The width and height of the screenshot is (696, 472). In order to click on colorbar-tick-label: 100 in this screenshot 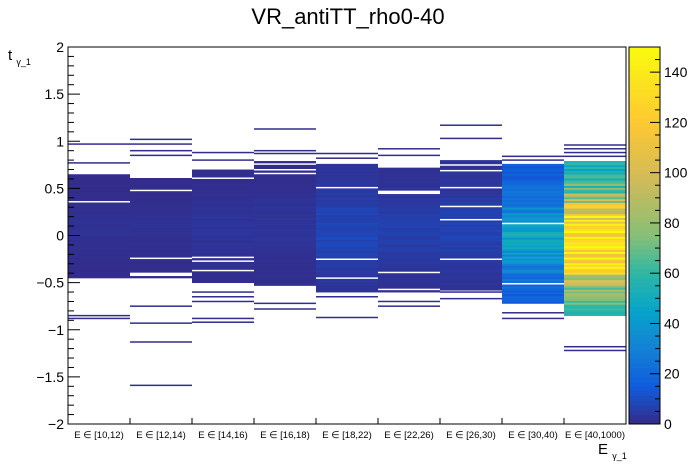, I will do `click(676, 173)`.